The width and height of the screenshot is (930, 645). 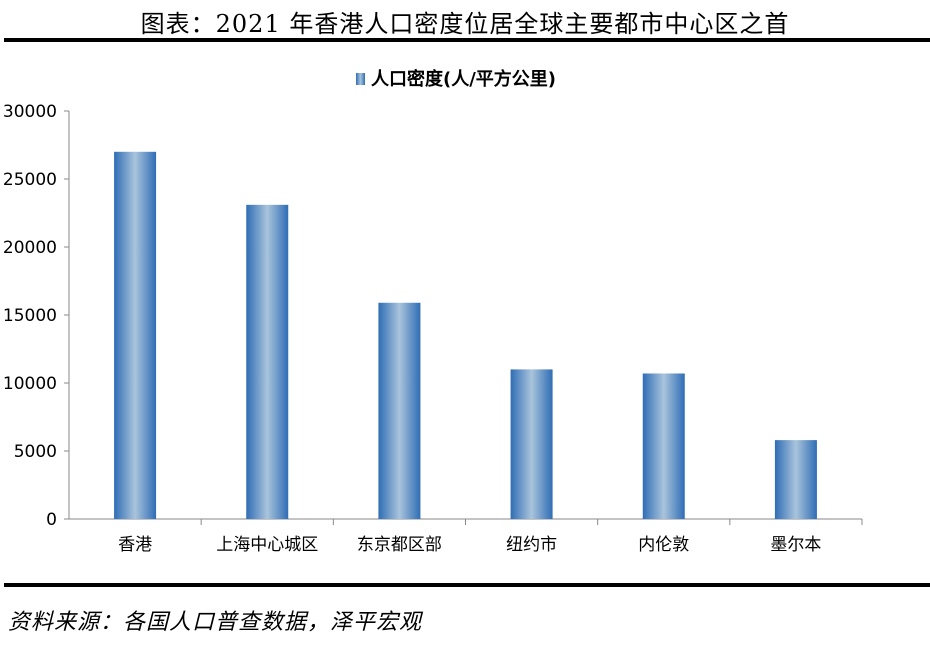 I want to click on figure-title: 图表：2021 年香港人口密度位居全球主要都市中心区之首, so click(x=465, y=24).